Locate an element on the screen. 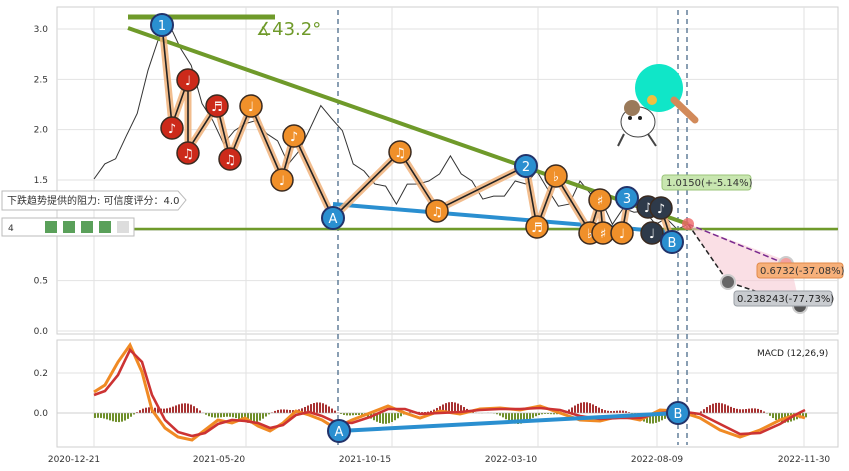 The image size is (849, 471). wave-label-a: A is located at coordinates (333, 219).